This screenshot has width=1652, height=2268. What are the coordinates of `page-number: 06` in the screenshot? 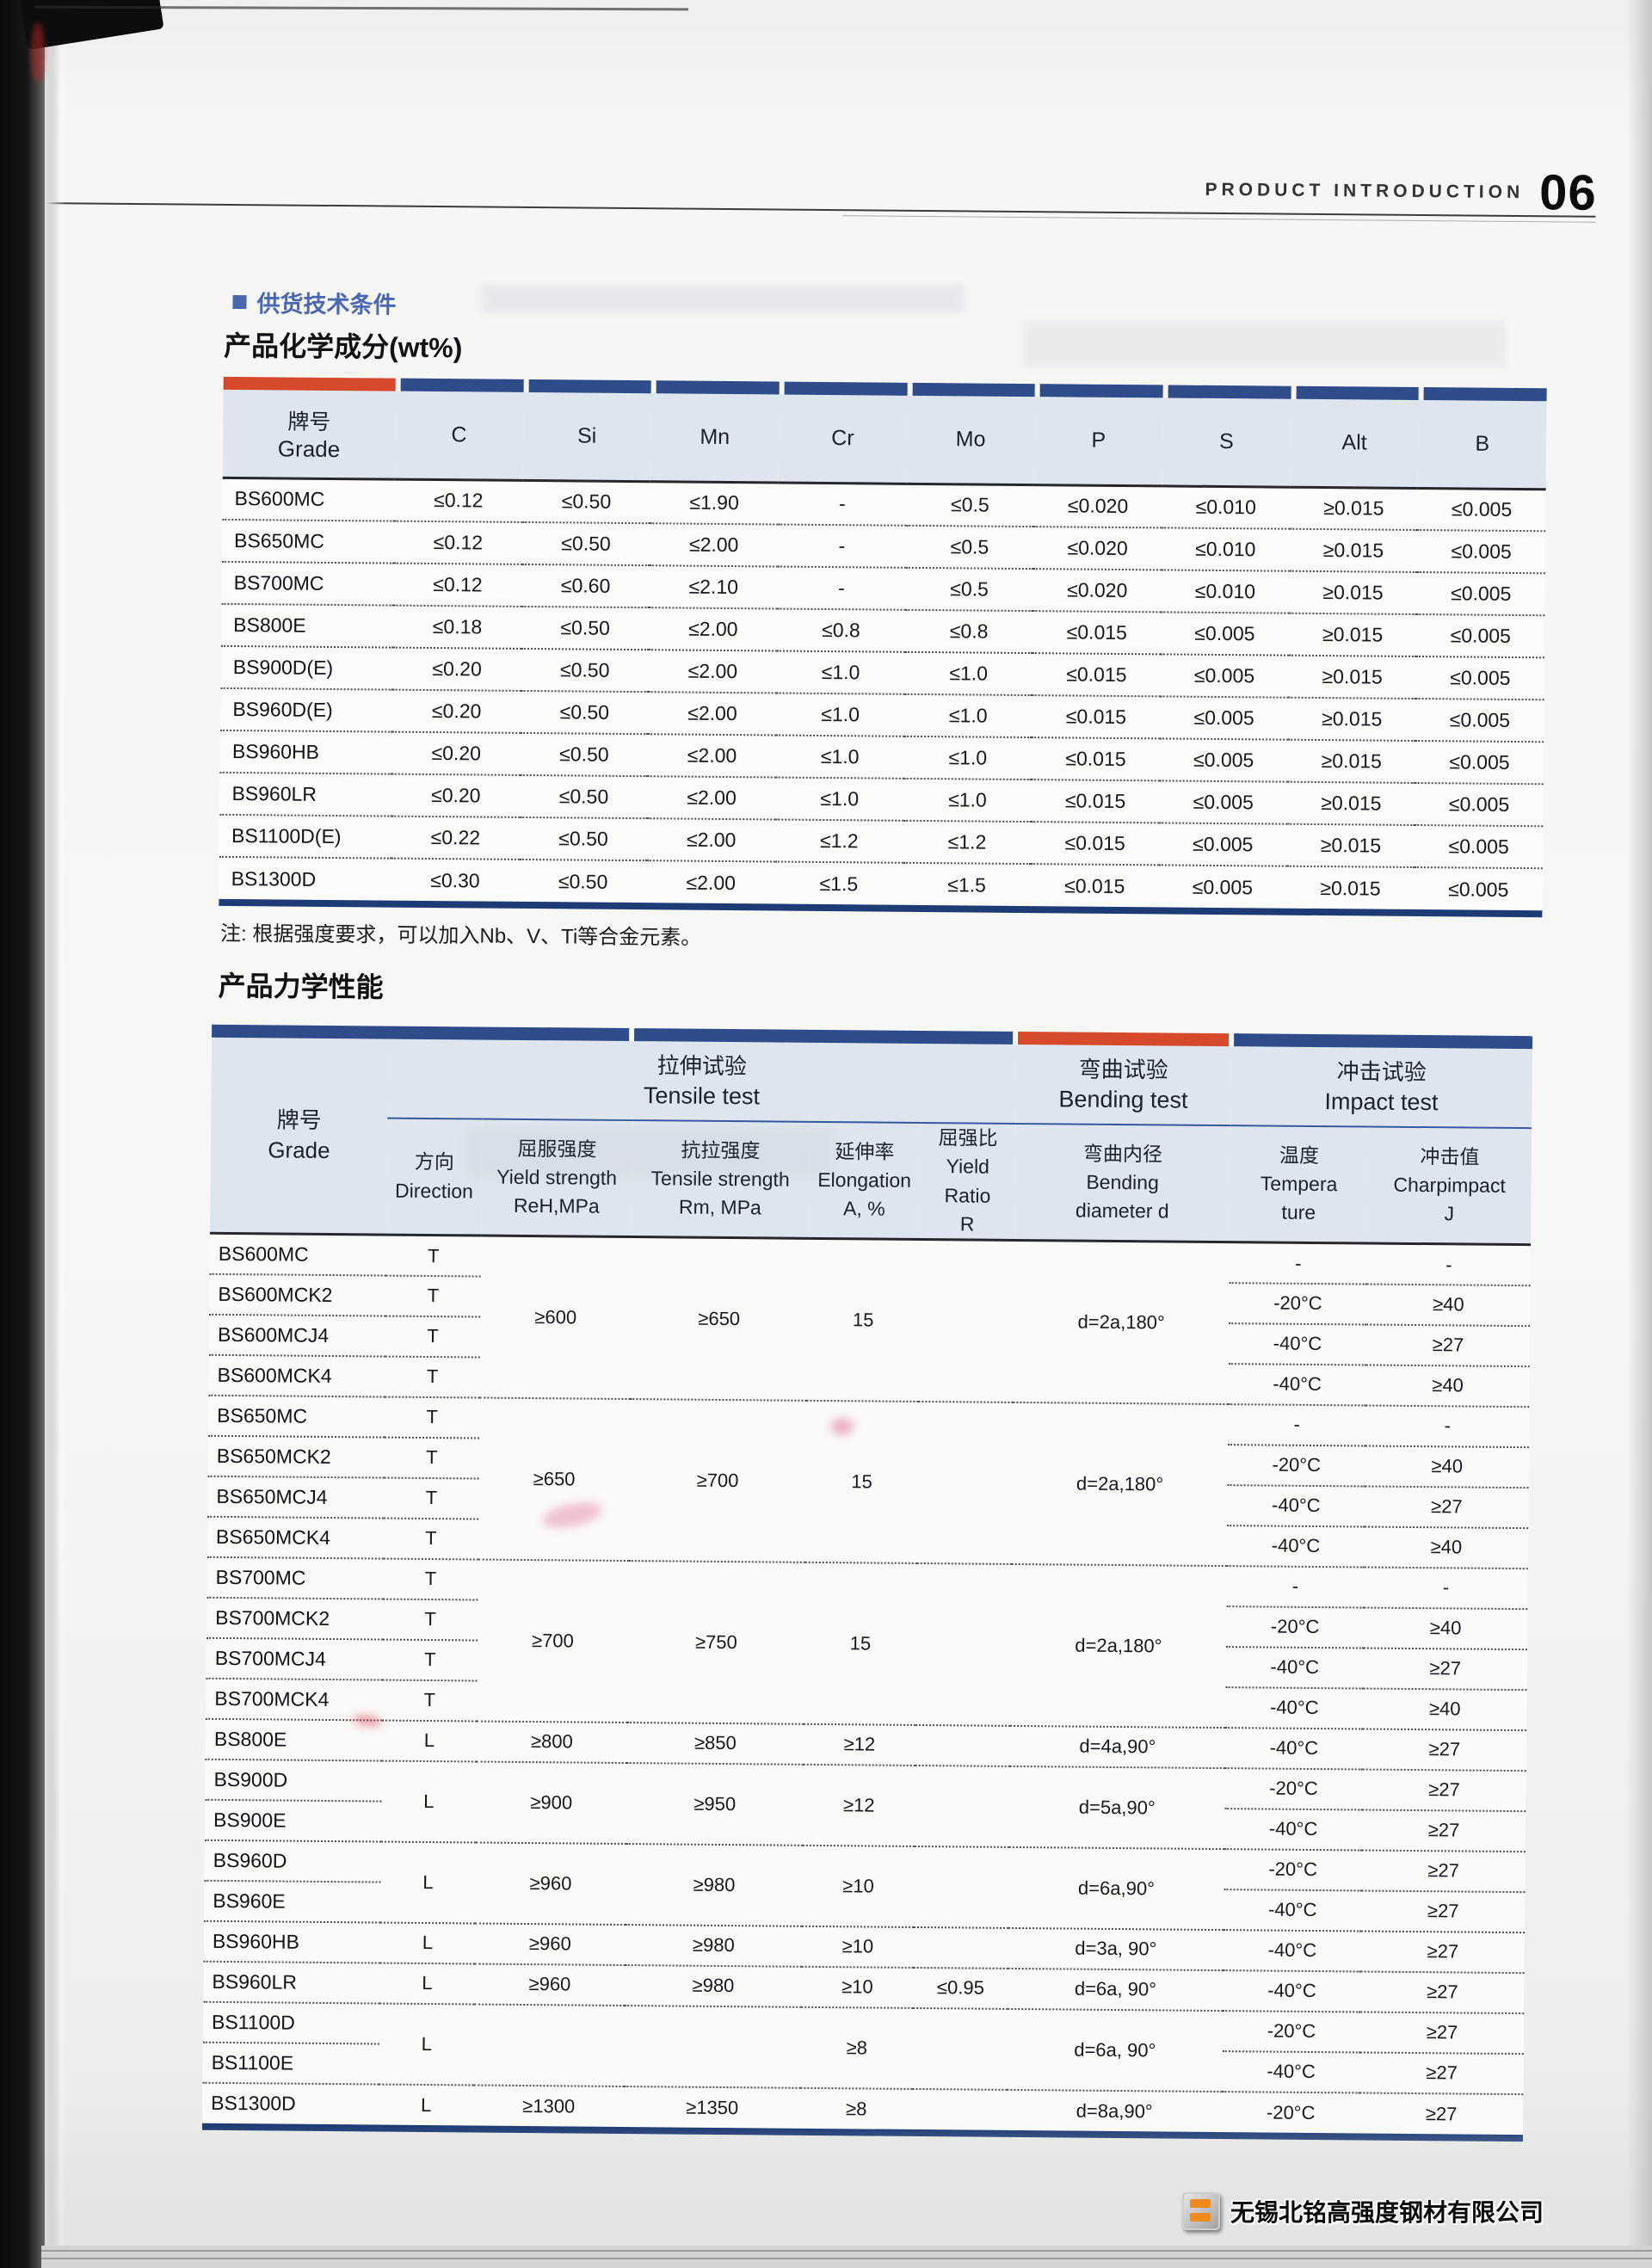 It's located at (1567, 192).